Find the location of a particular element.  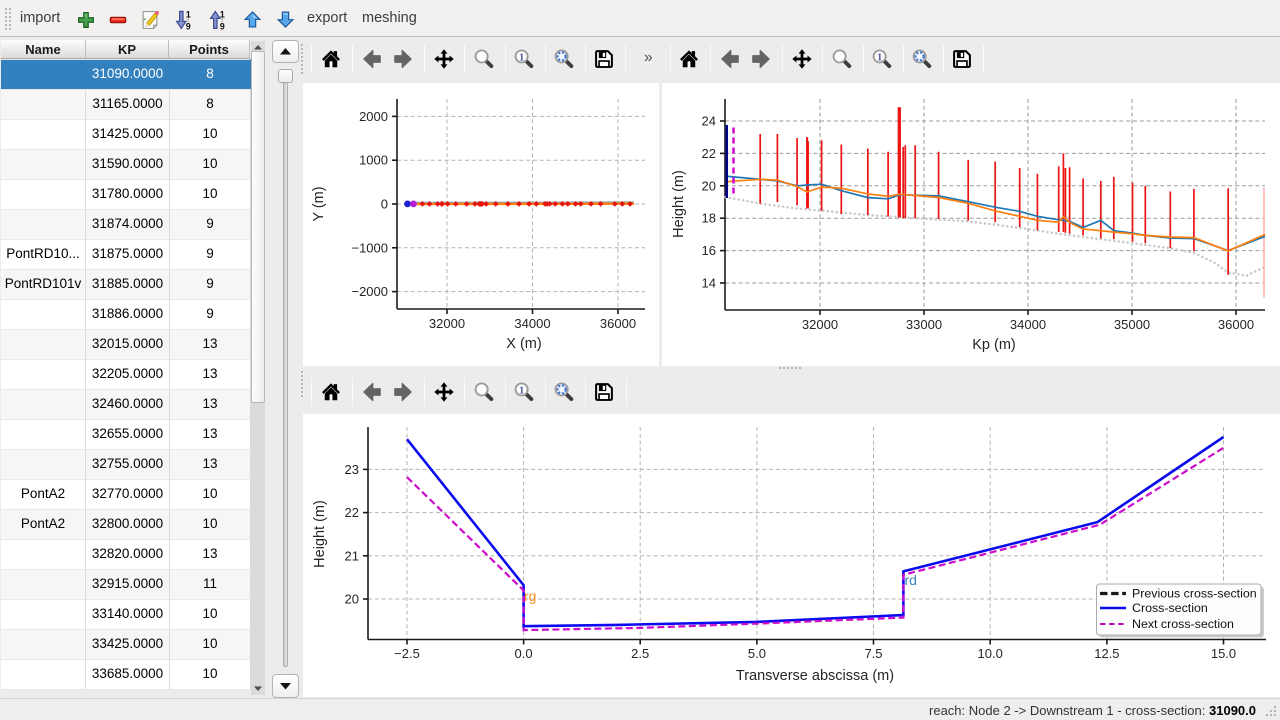

svg-text: 10.0 is located at coordinates (990, 653).